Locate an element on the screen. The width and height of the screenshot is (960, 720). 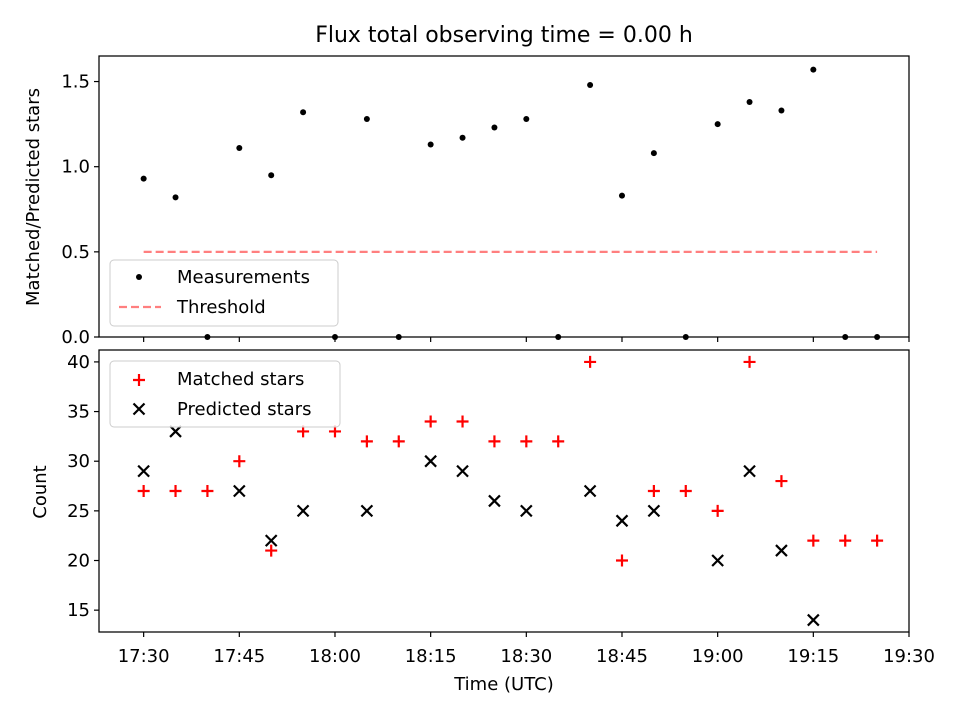
x-tick-label: 17:30 is located at coordinates (144, 656).